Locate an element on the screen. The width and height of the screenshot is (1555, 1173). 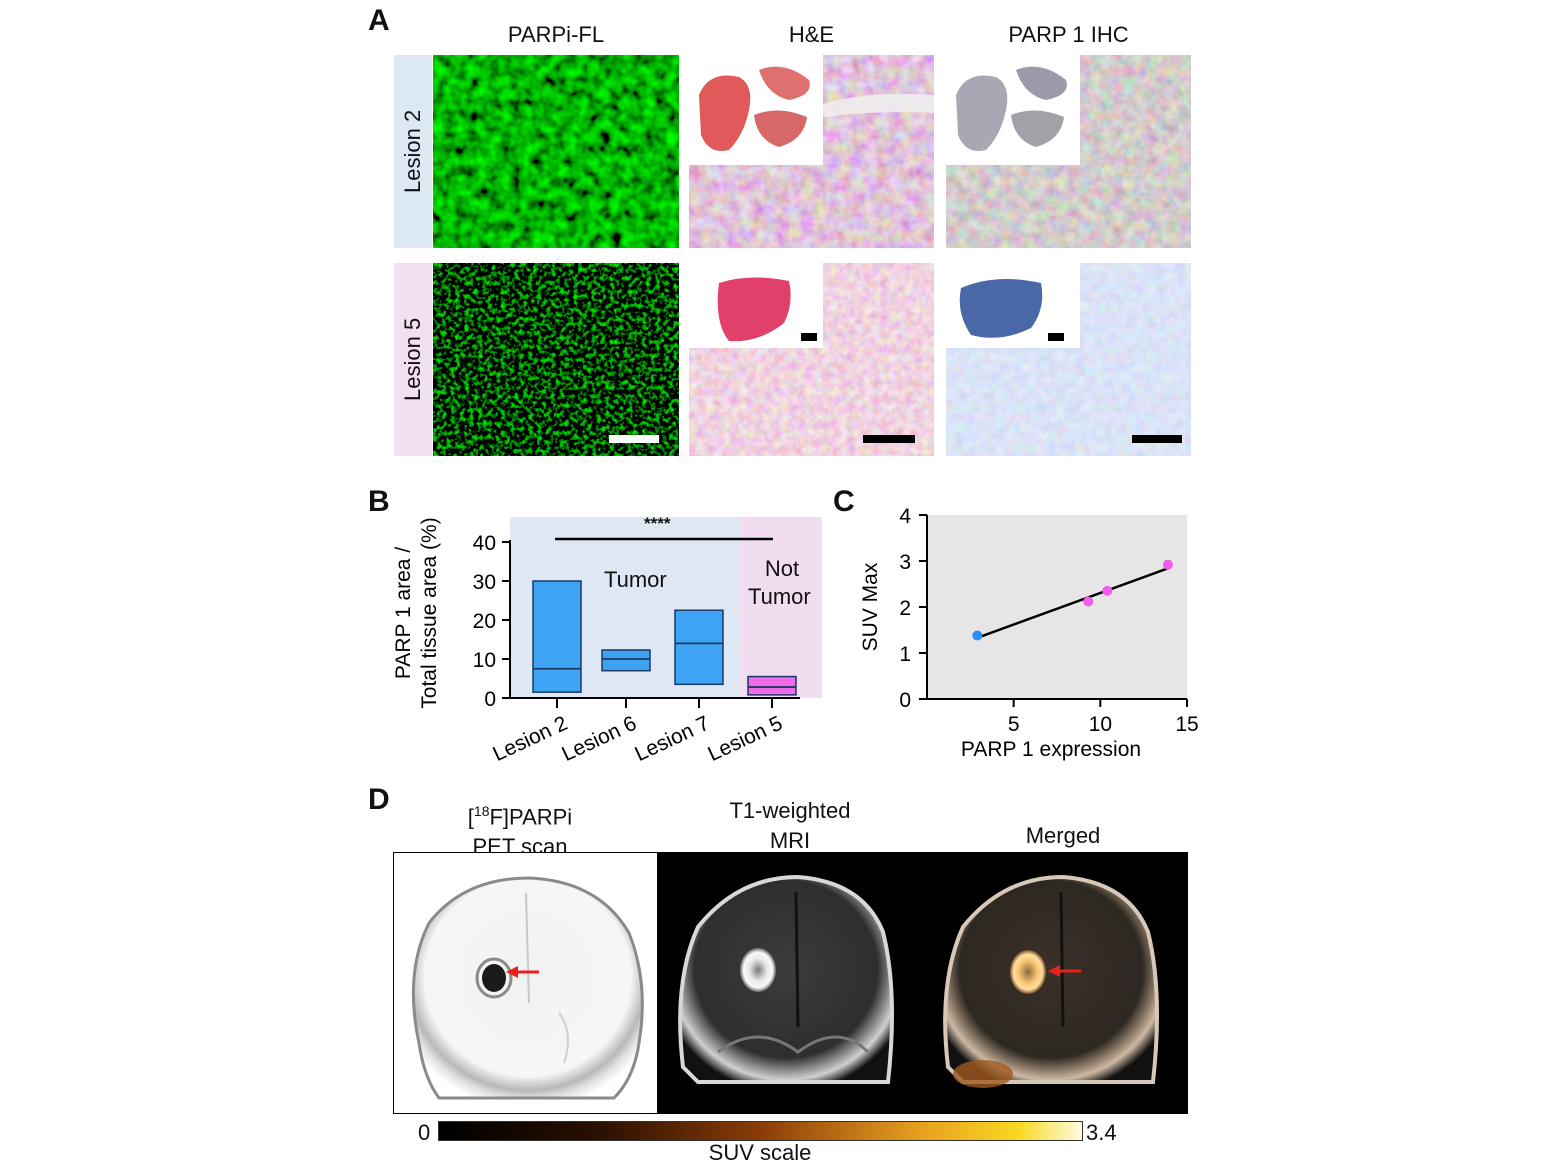
mri-image is located at coordinates (790, 983).